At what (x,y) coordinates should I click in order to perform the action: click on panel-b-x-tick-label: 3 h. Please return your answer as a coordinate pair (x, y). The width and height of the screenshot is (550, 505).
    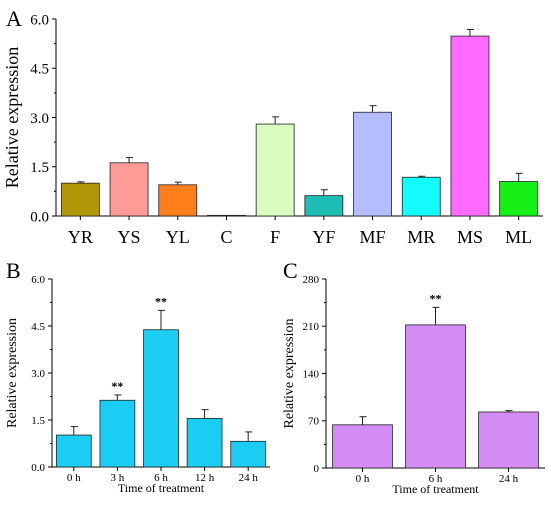
    Looking at the image, I should click on (118, 478).